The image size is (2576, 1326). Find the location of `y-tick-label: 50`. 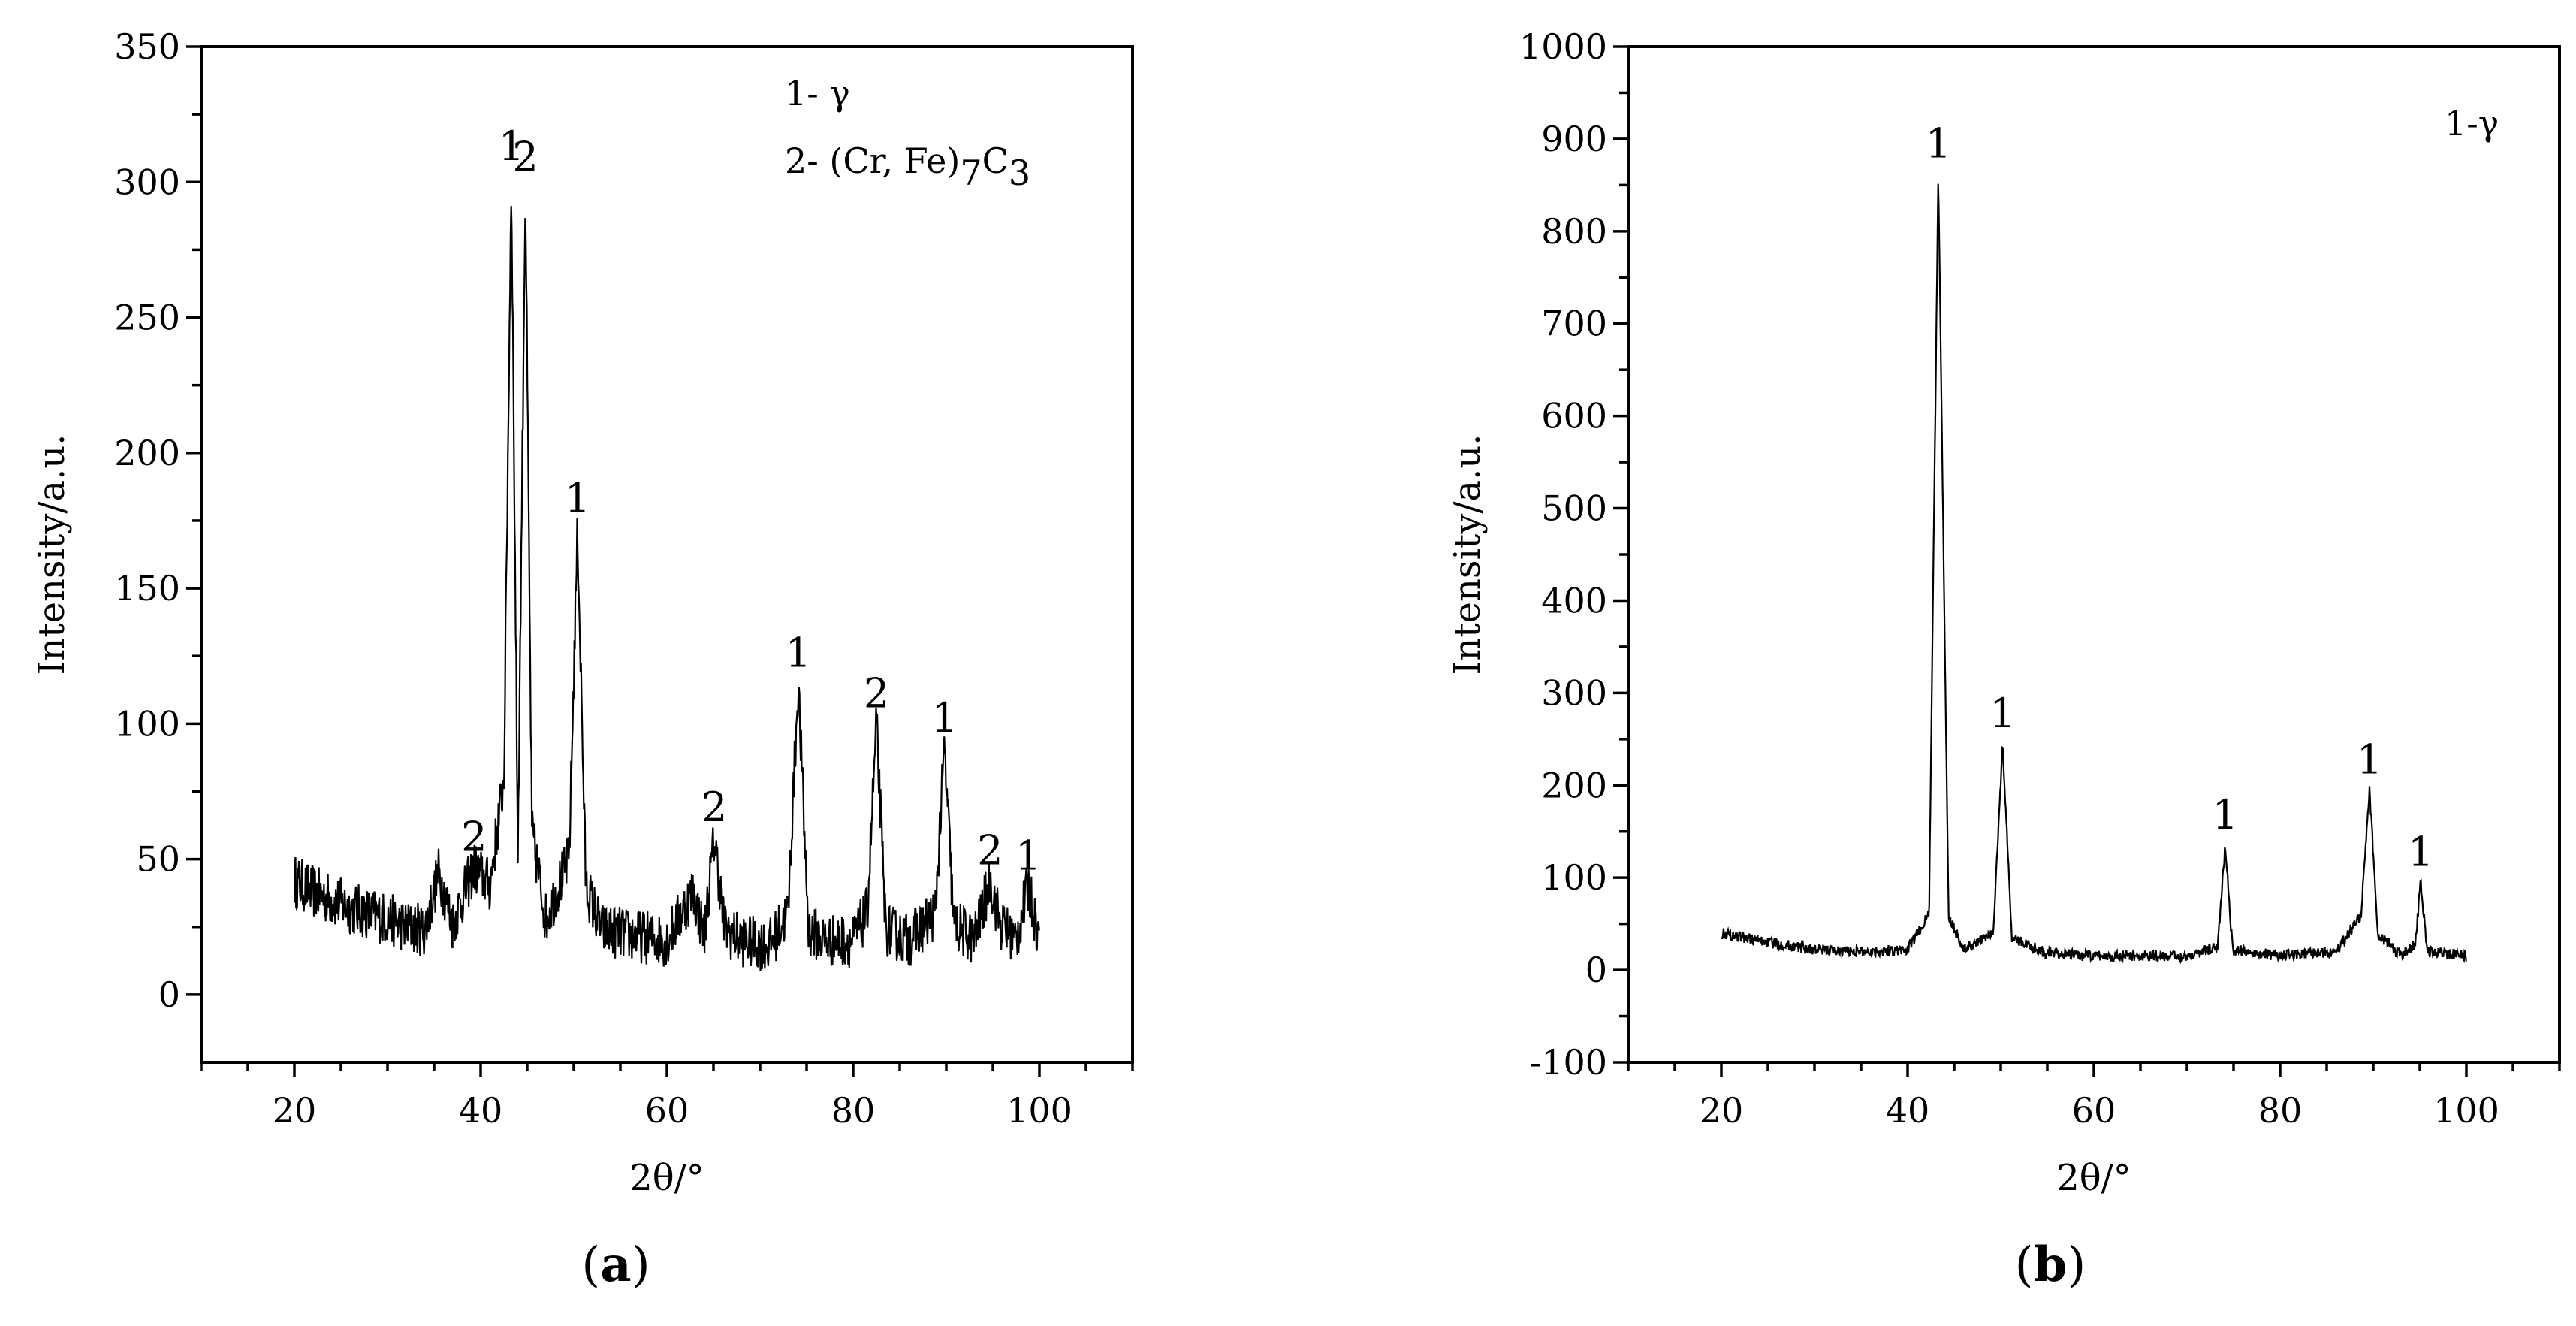

y-tick-label: 50 is located at coordinates (158, 859).